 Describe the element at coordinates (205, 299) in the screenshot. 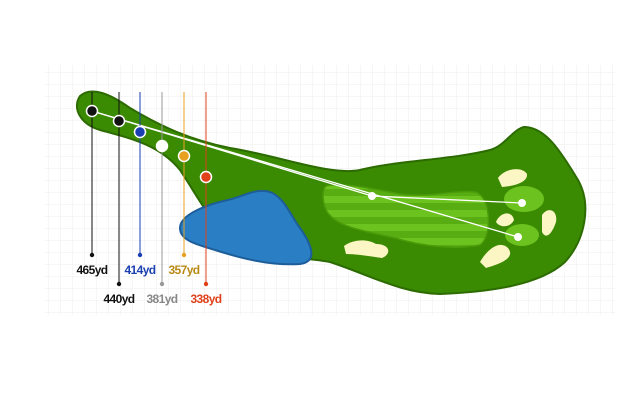

I see `tee-yardage: 338yd` at that location.